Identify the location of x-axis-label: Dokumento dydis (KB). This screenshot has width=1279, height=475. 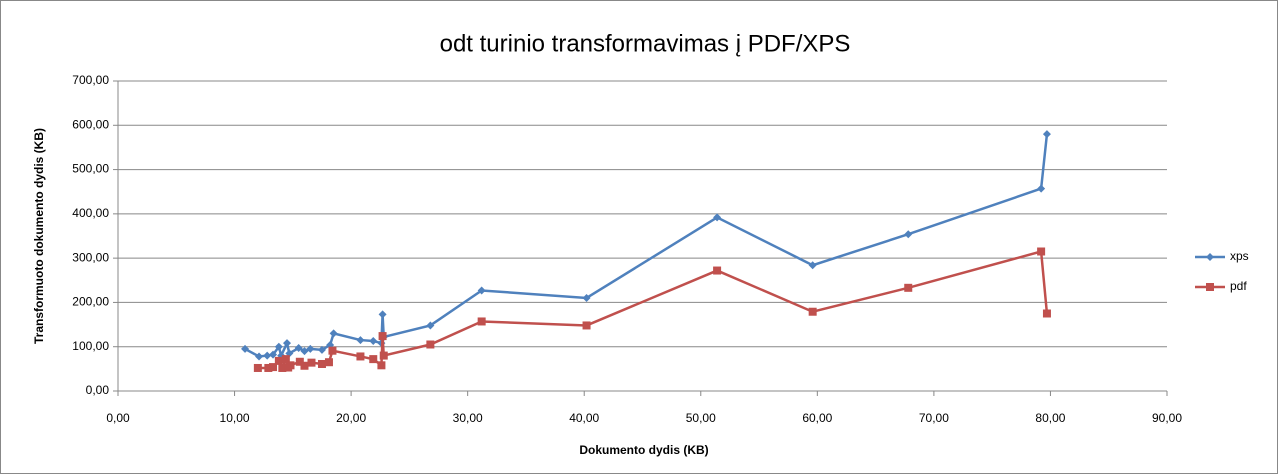
(643, 450).